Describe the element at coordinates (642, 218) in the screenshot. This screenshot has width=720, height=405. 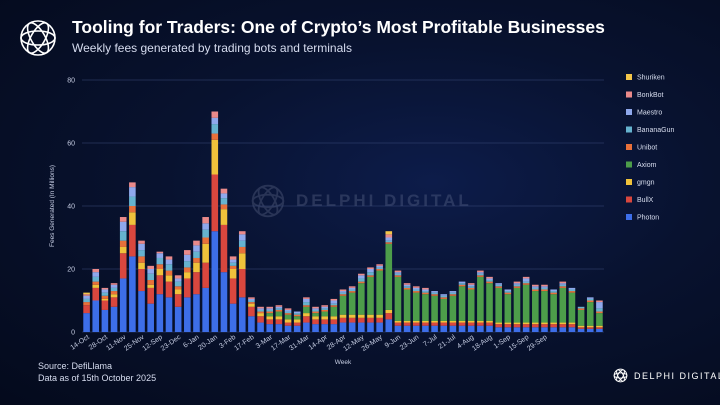
I see `legend-item-photon: Photon` at that location.